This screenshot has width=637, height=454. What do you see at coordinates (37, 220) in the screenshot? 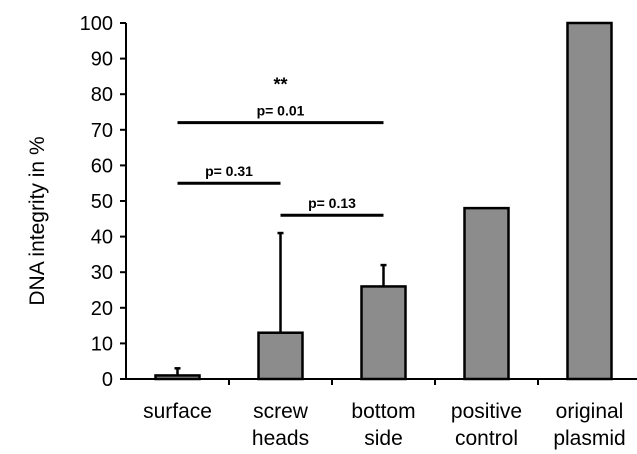
I see `y-axis-title: DNA integrity in %` at bounding box center [37, 220].